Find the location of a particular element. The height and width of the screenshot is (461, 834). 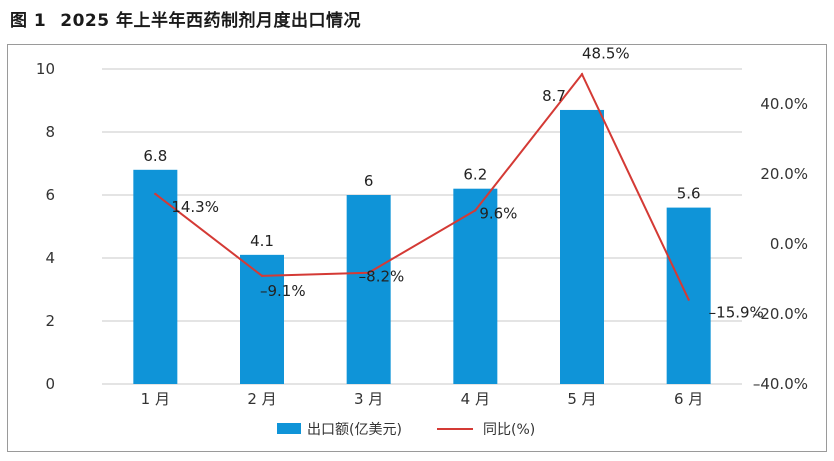

x-tick-label: 1 月 is located at coordinates (155, 399).